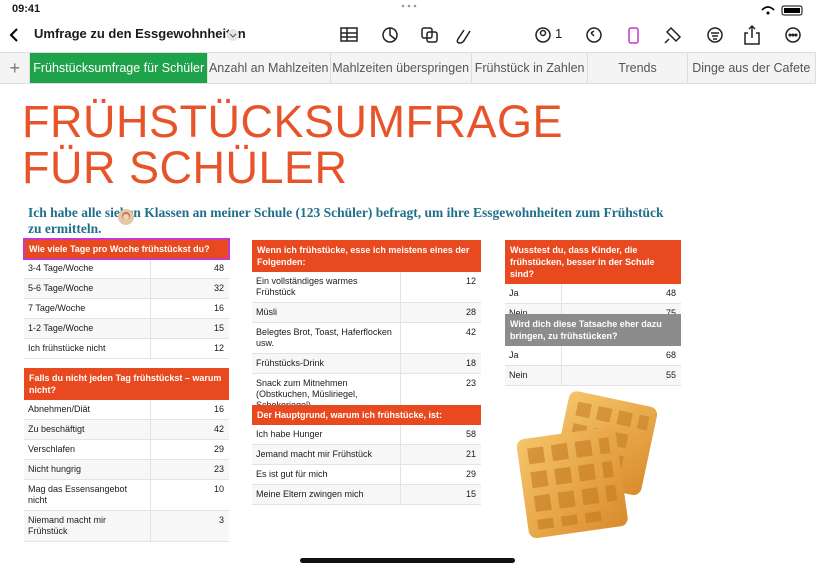 The image size is (816, 567). What do you see at coordinates (293, 121) in the screenshot?
I see `sheet-title: FRÜHSTÜCKSUMFRAGE` at bounding box center [293, 121].